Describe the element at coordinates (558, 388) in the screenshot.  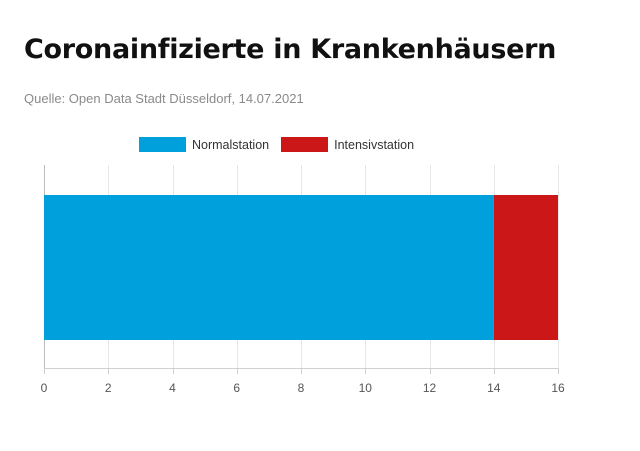
I see `x-tick-label: 16` at that location.